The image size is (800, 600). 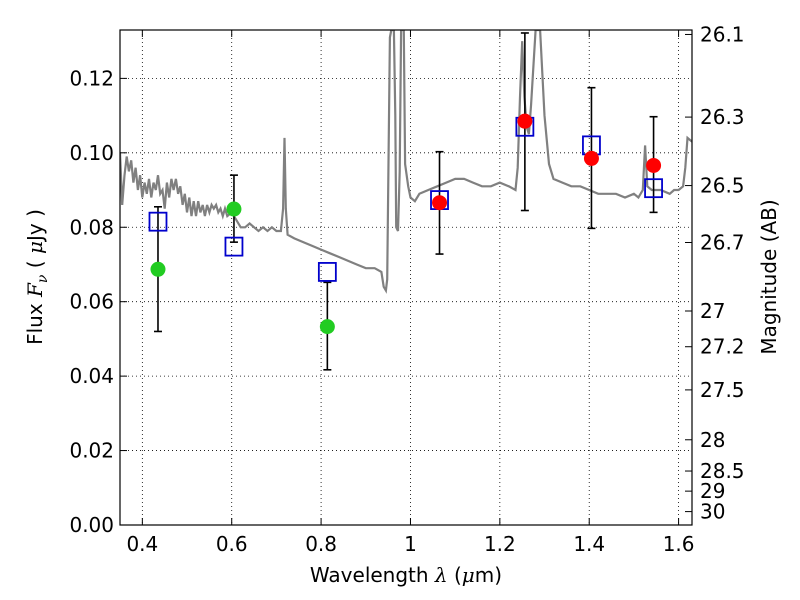 I want to click on x-tick-label: 1, so click(x=410, y=544).